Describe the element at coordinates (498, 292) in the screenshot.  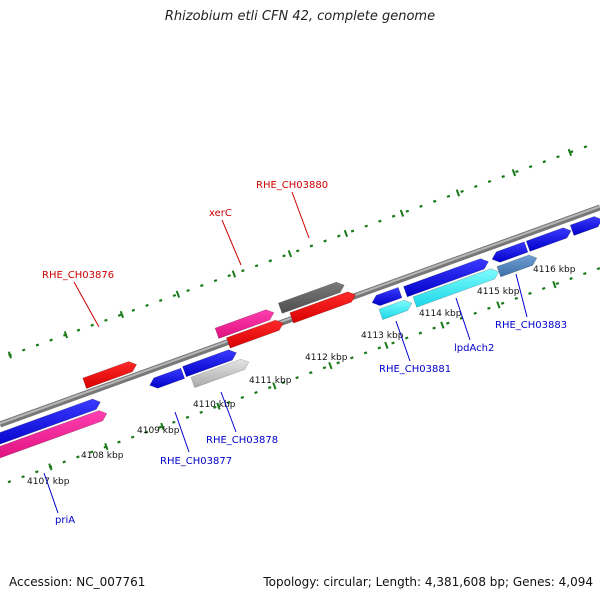
I see `kbp-tick-label: 4115 kbp` at that location.